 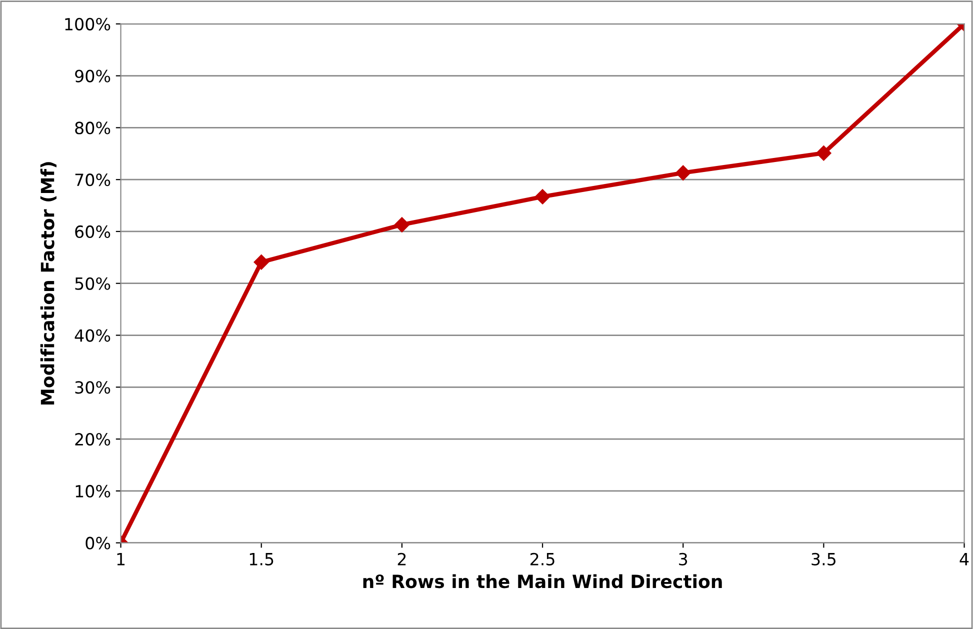 I want to click on x-tick-label: 3.5, so click(x=824, y=559).